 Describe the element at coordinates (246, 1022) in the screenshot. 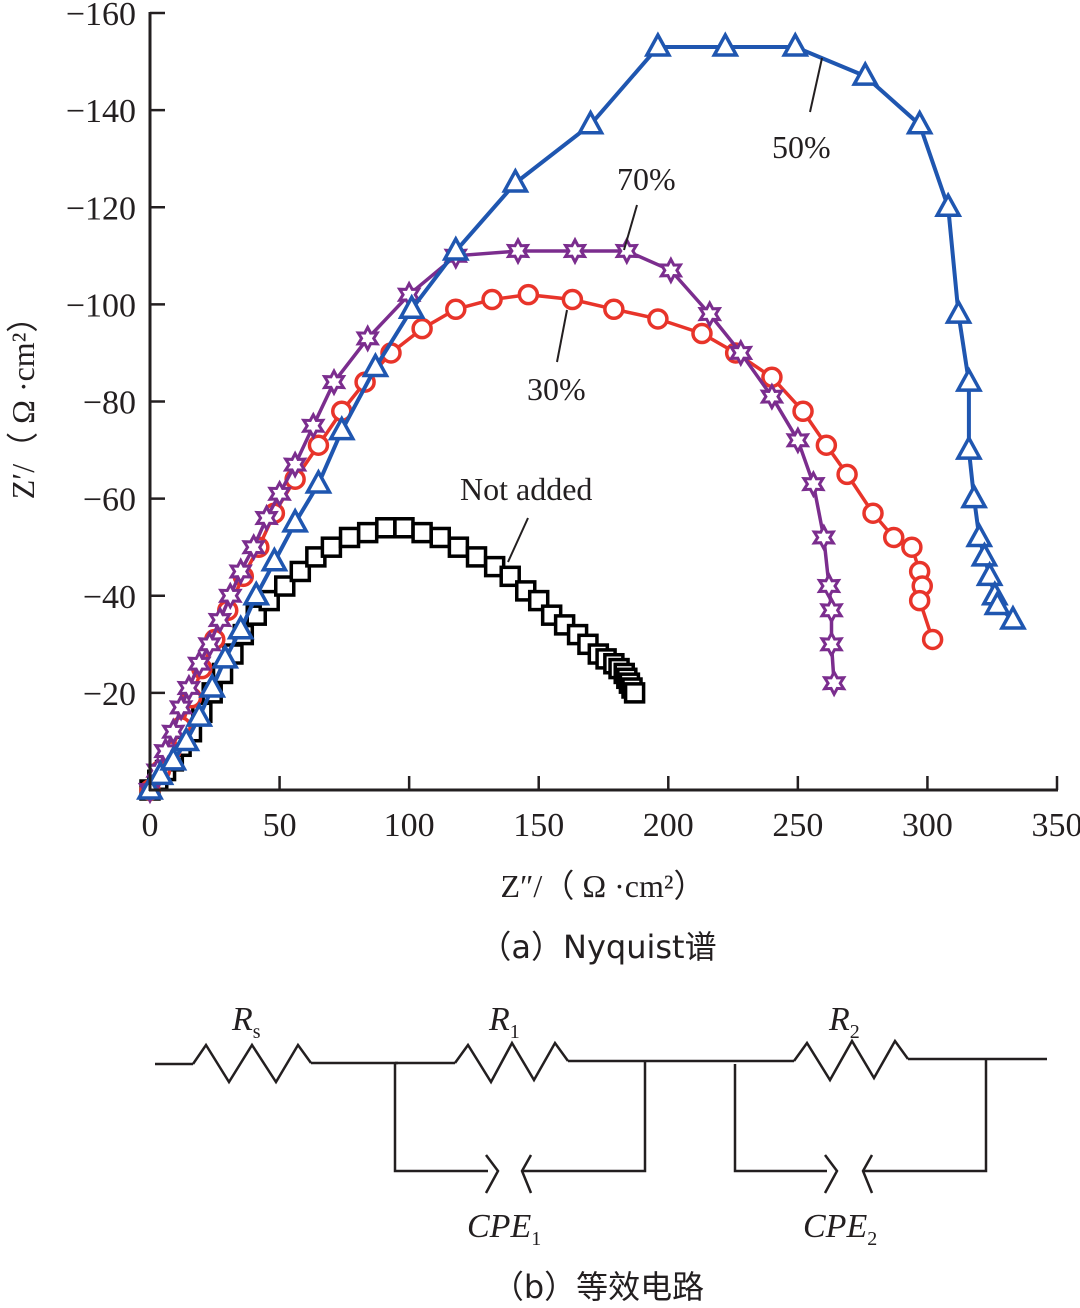

I see `label-rs: Rs` at that location.